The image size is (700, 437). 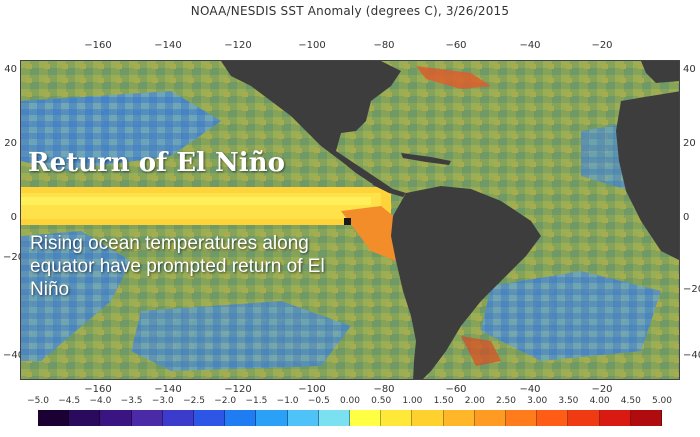 I want to click on legend-label: −4.0, so click(x=100, y=401).